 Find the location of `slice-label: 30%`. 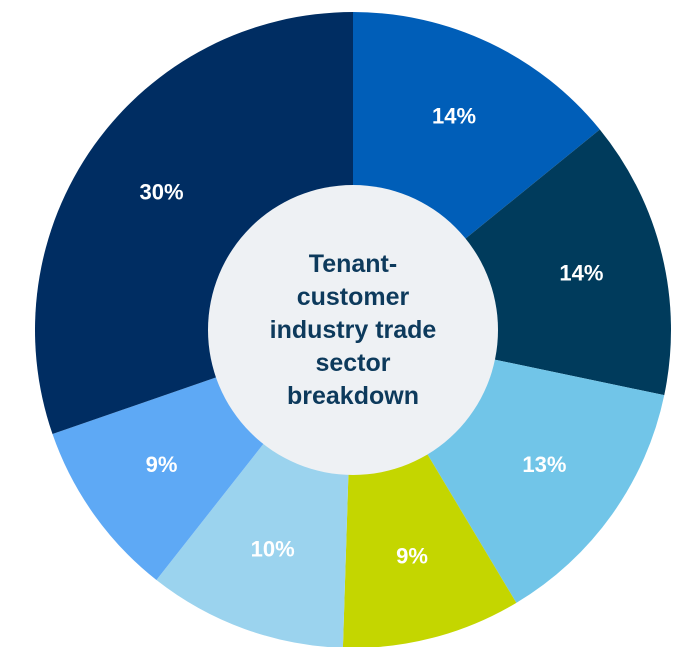

slice-label: 30% is located at coordinates (162, 191).